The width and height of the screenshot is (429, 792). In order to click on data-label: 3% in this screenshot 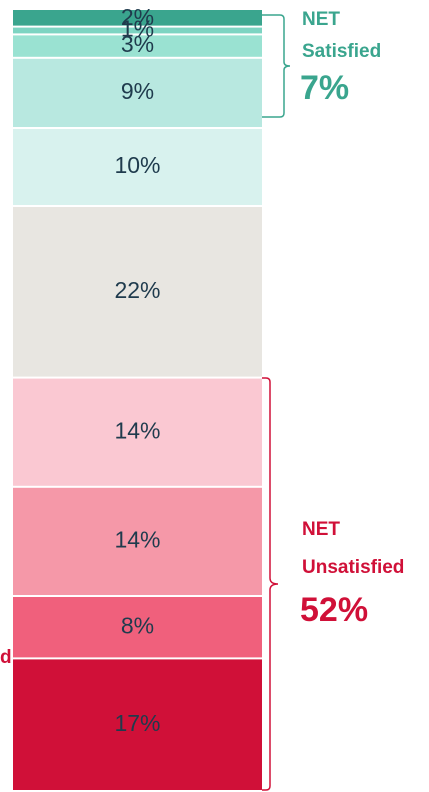, I will do `click(137, 44)`.